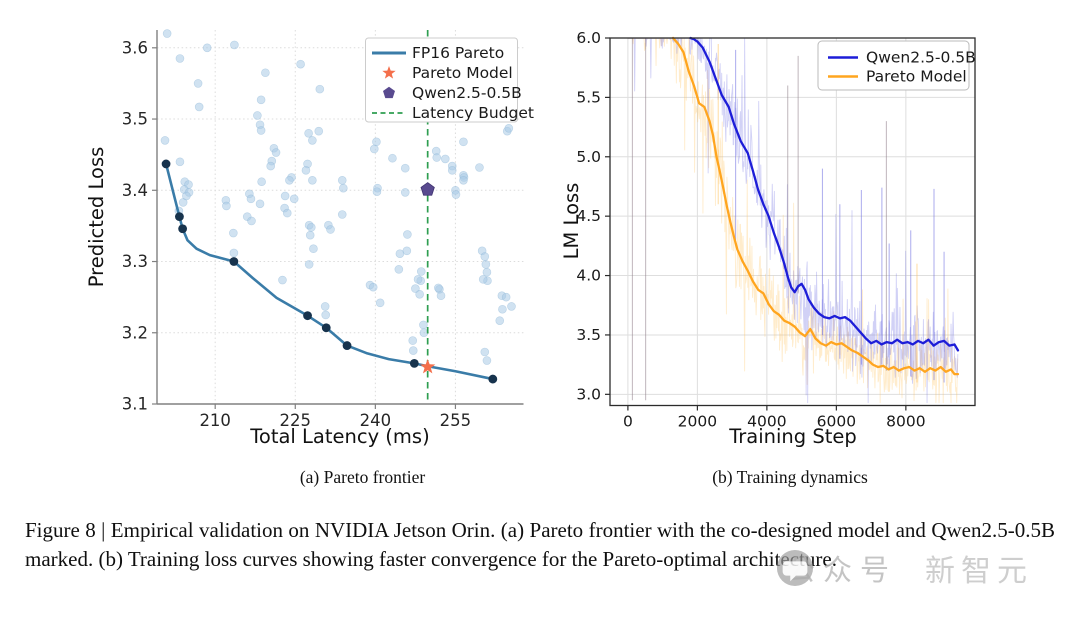  I want to click on x-tick-label: 225, so click(296, 420).